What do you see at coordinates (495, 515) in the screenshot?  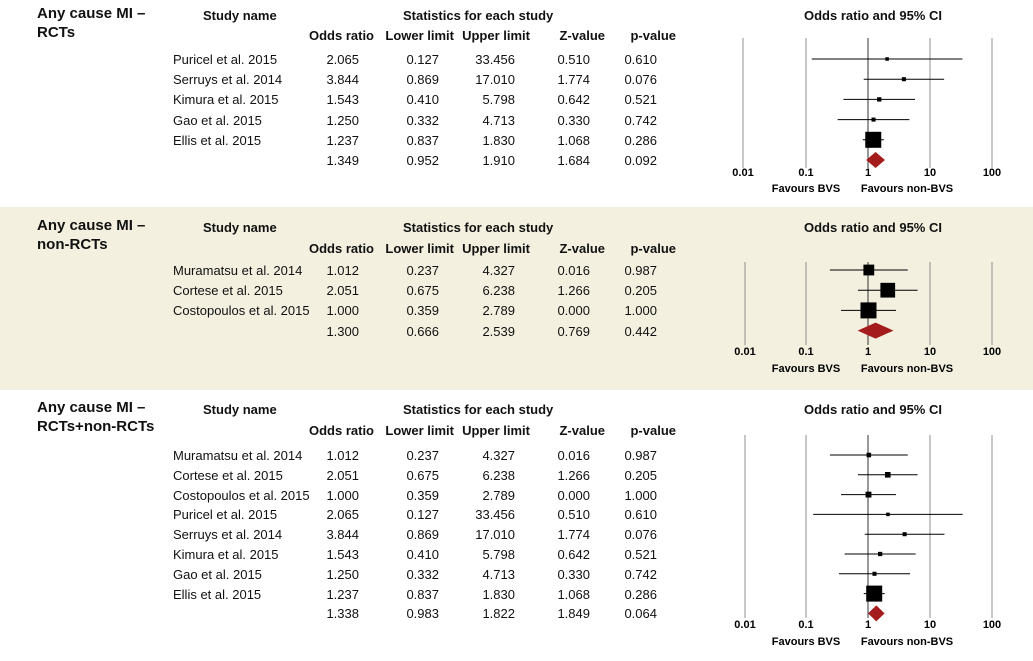 I see `upper-limit-value: 33.456` at bounding box center [495, 515].